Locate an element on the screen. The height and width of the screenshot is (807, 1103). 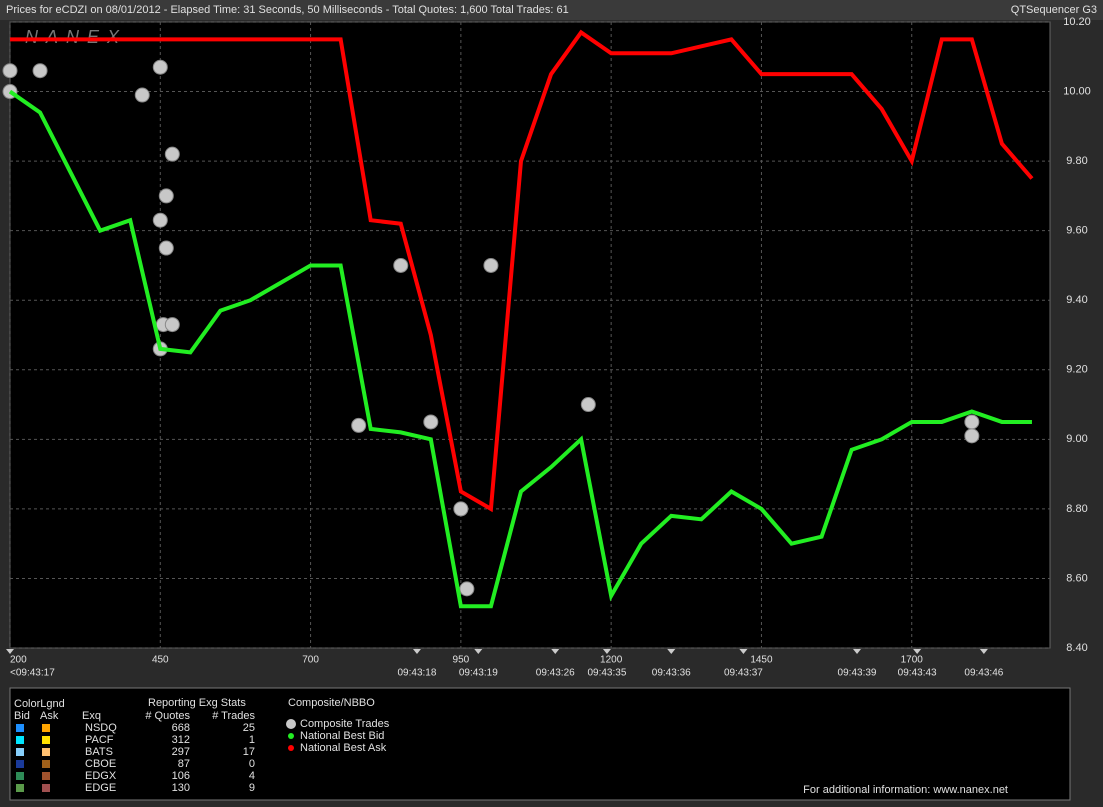
legend-label: National Best Bid is located at coordinates (342, 736).